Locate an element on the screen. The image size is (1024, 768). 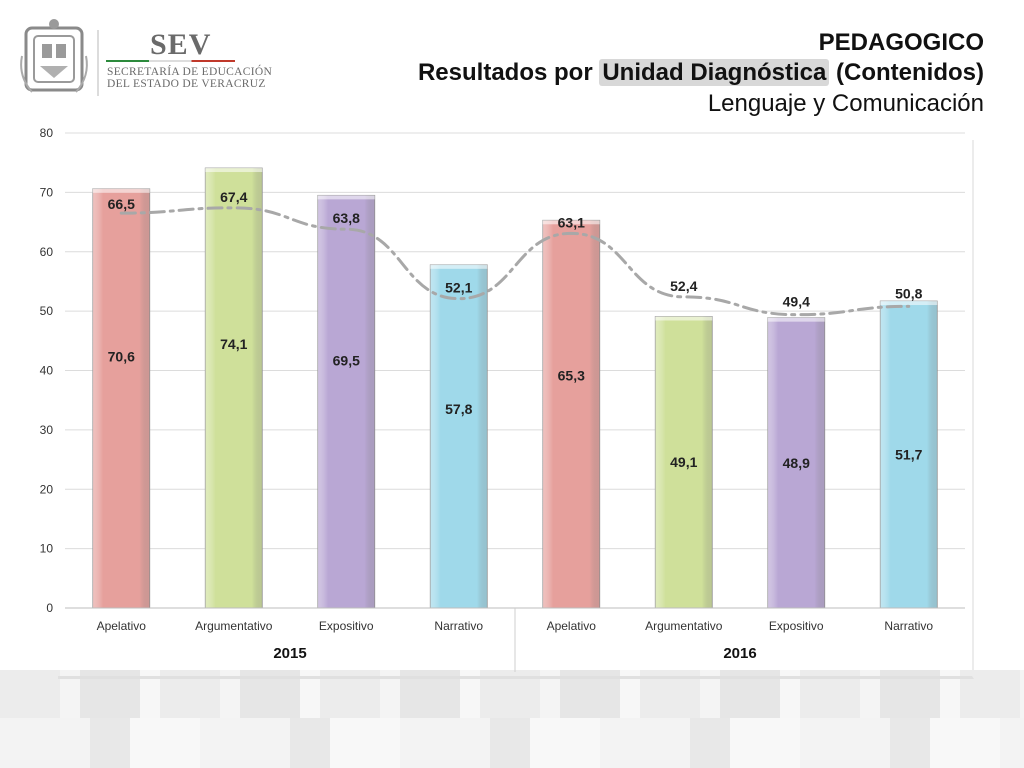
trend-value-label: 66,5 is located at coordinates (121, 204).